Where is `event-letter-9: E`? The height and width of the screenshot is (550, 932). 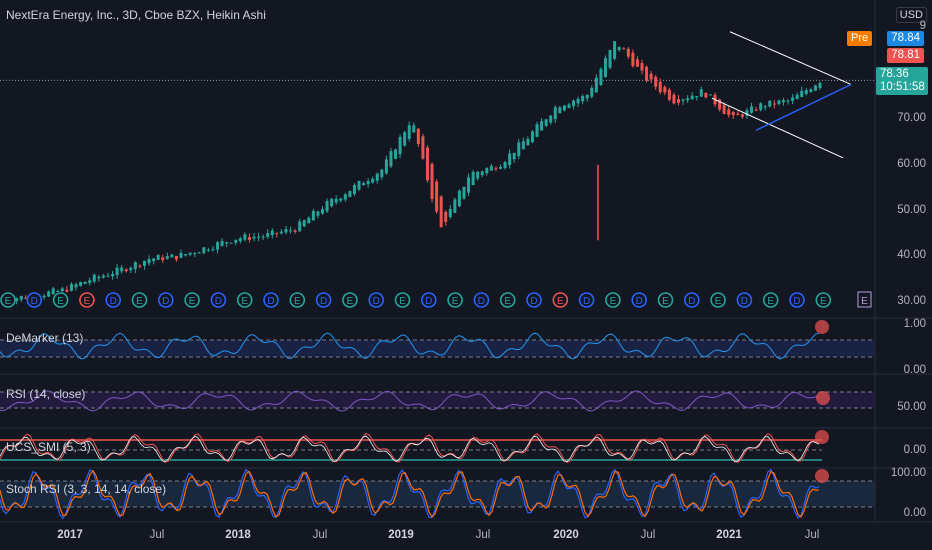 event-letter-9: E is located at coordinates (244, 301).